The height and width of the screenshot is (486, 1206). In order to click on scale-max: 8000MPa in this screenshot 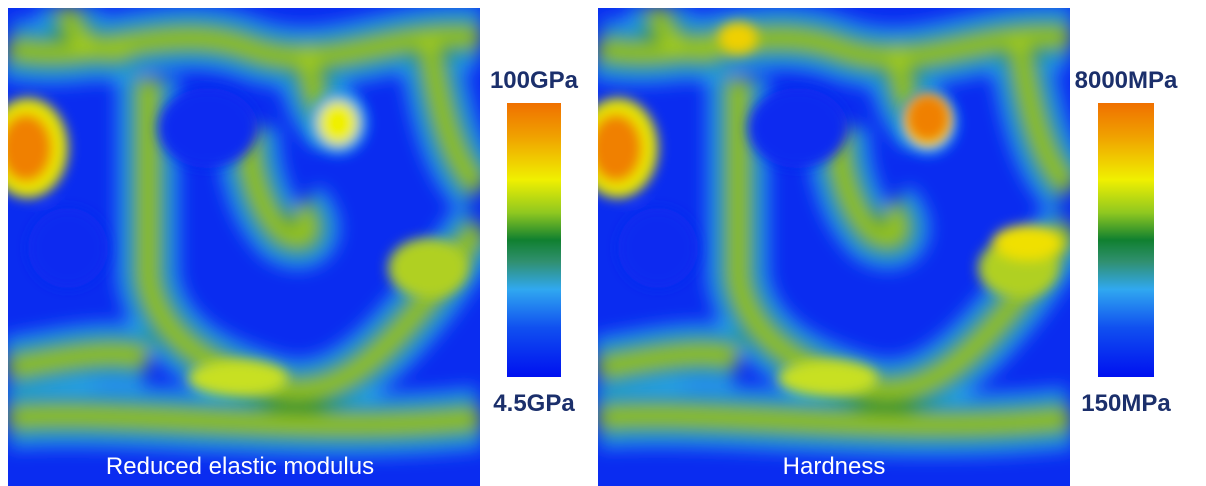, I will do `click(1126, 80)`.